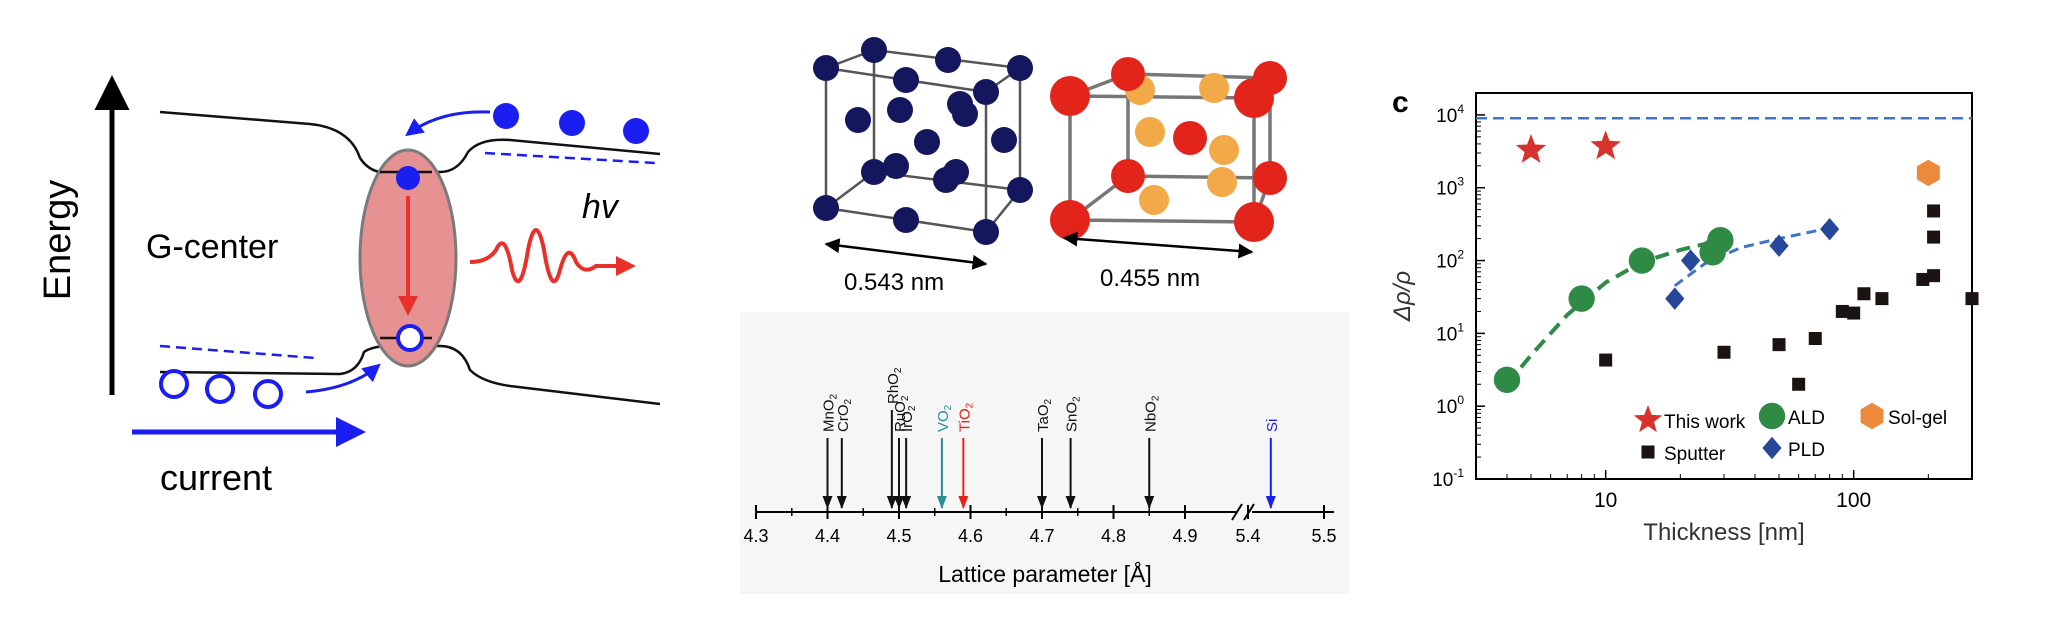 The height and width of the screenshot is (618, 2048). Describe the element at coordinates (1917, 418) in the screenshot. I see `legend-label-sol-gel: Sol-gel` at that location.